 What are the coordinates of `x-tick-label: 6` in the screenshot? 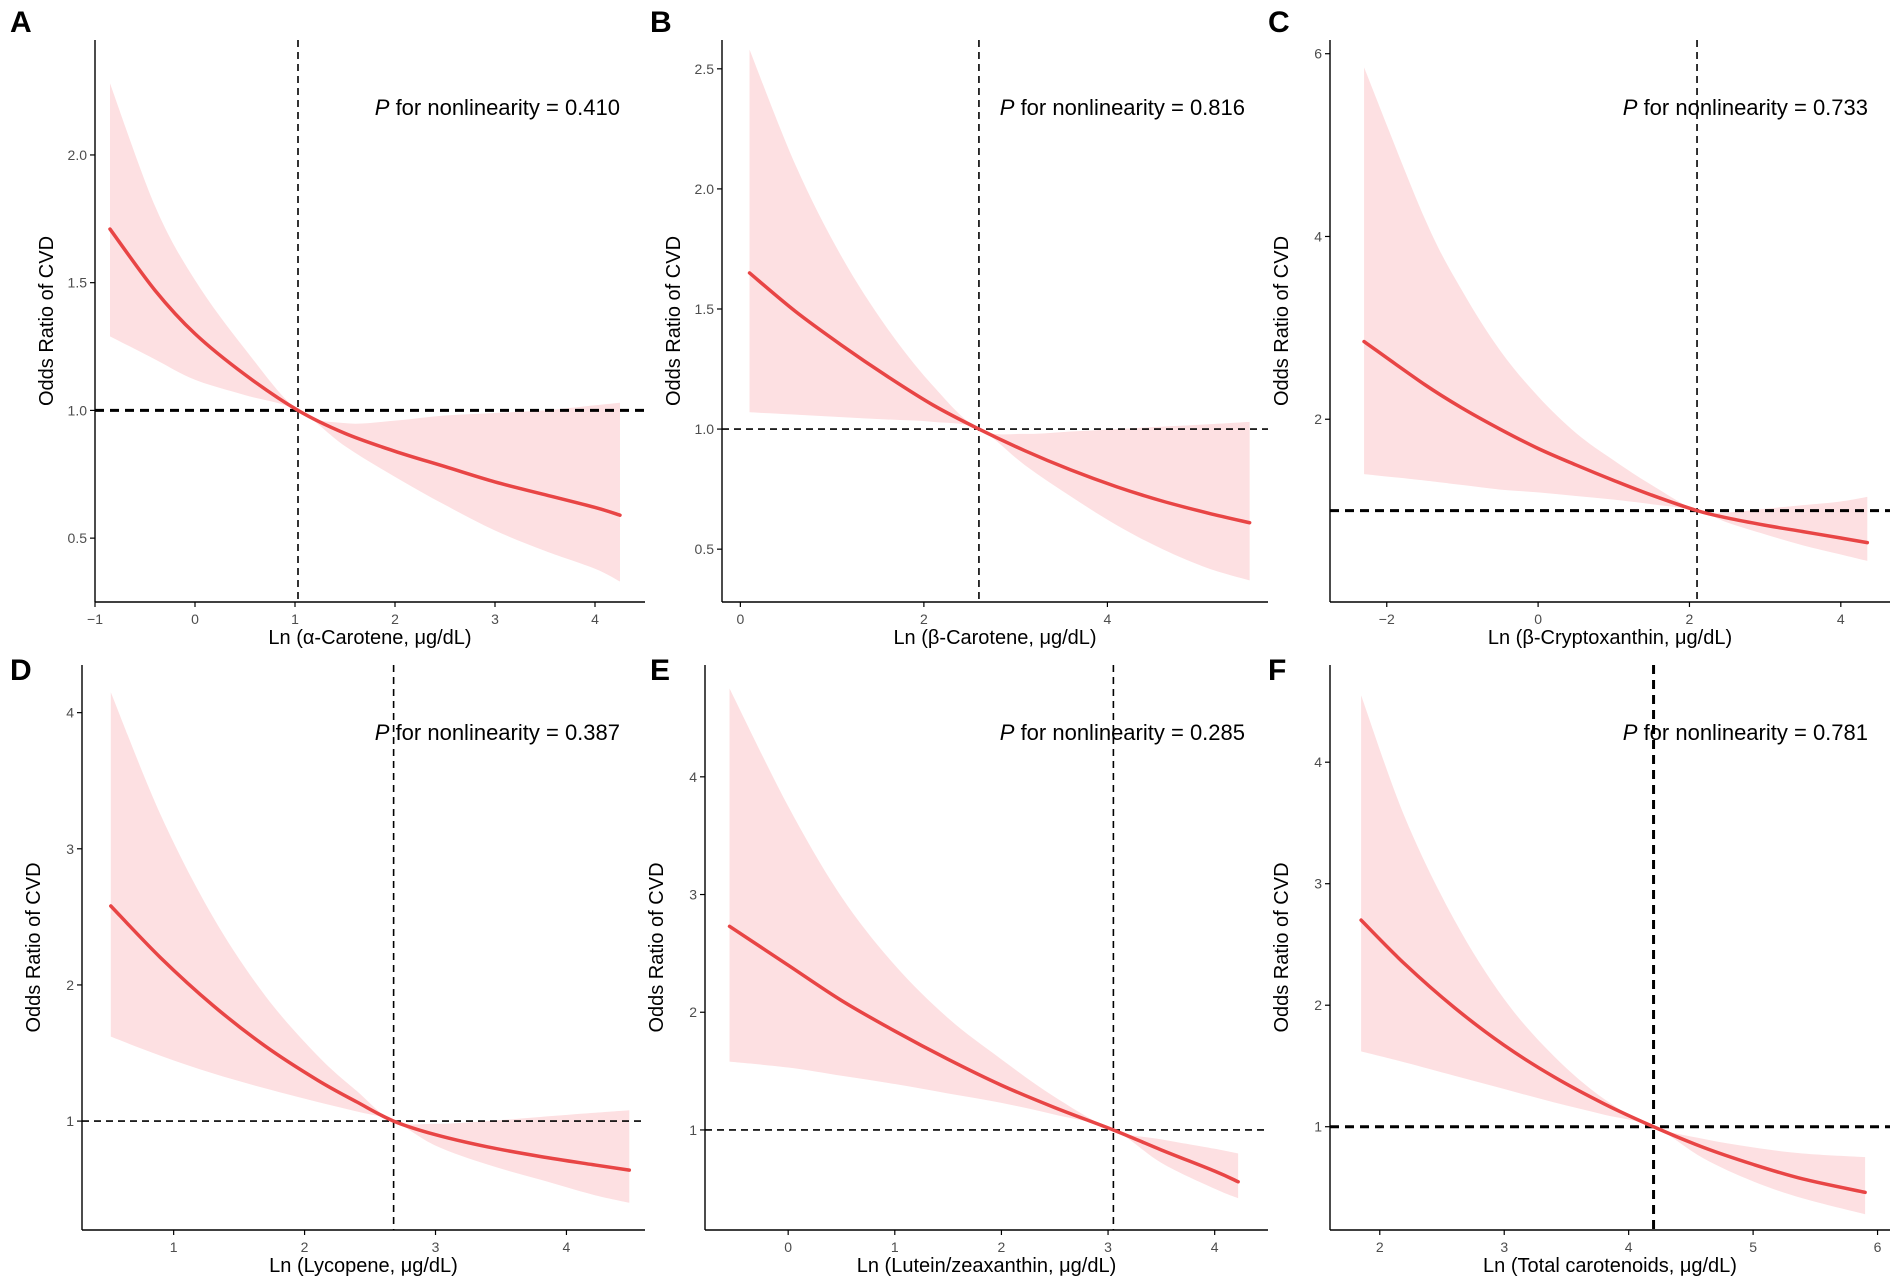 It's located at (1878, 1247).